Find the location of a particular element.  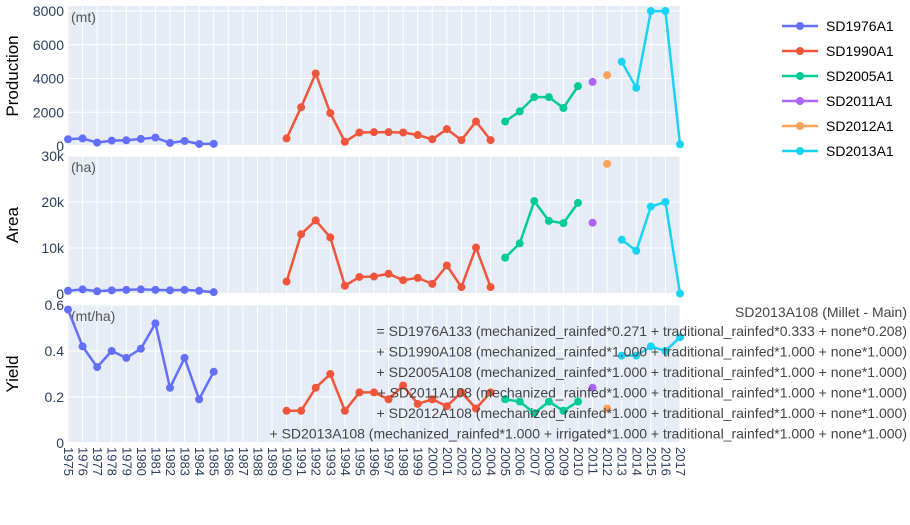

x-tick-label: 1982 is located at coordinates (170, 461).